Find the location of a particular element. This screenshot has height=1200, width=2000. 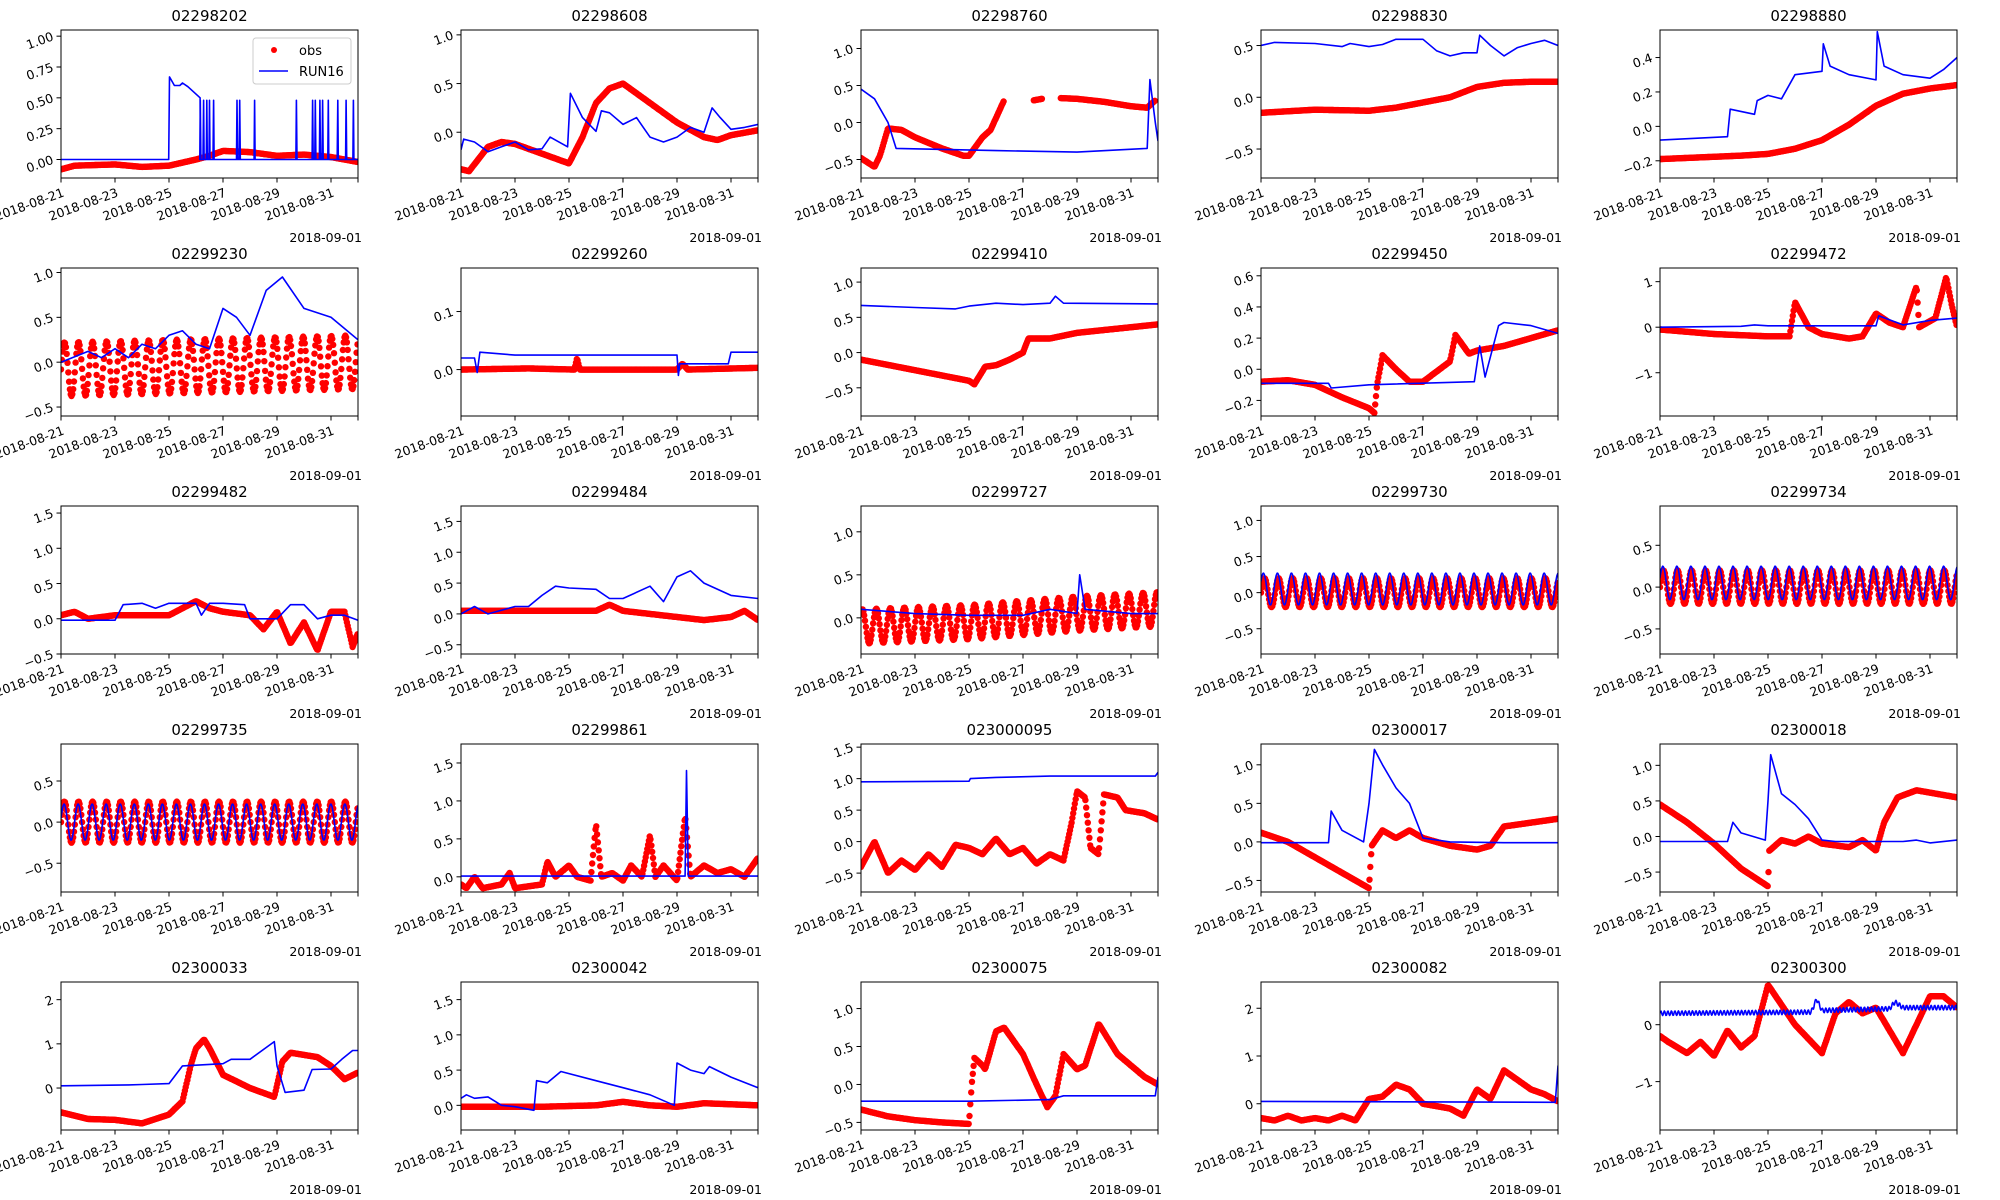

subplot-title: 02299727 is located at coordinates (1009, 492).